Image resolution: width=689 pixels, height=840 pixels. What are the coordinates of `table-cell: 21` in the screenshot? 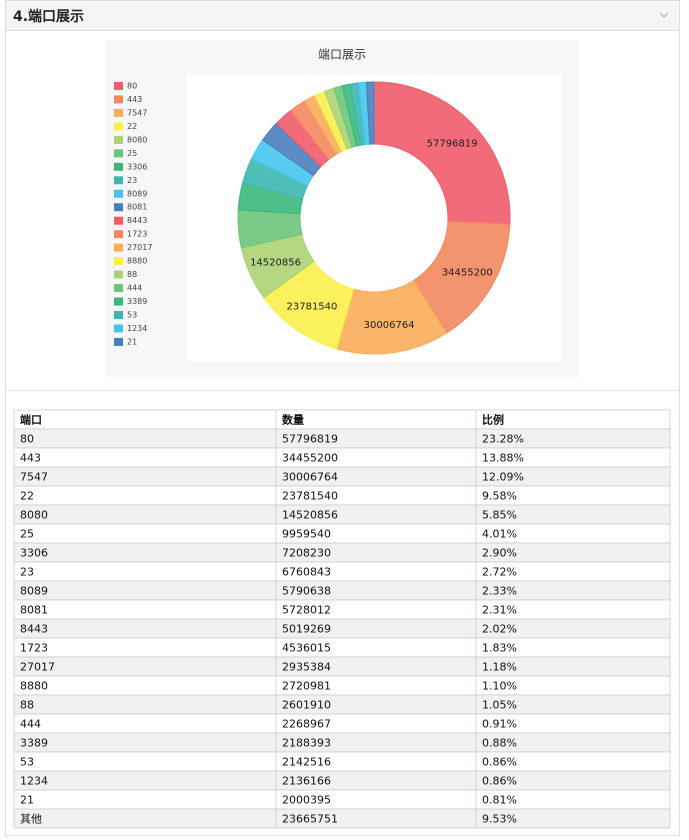 It's located at (27, 800).